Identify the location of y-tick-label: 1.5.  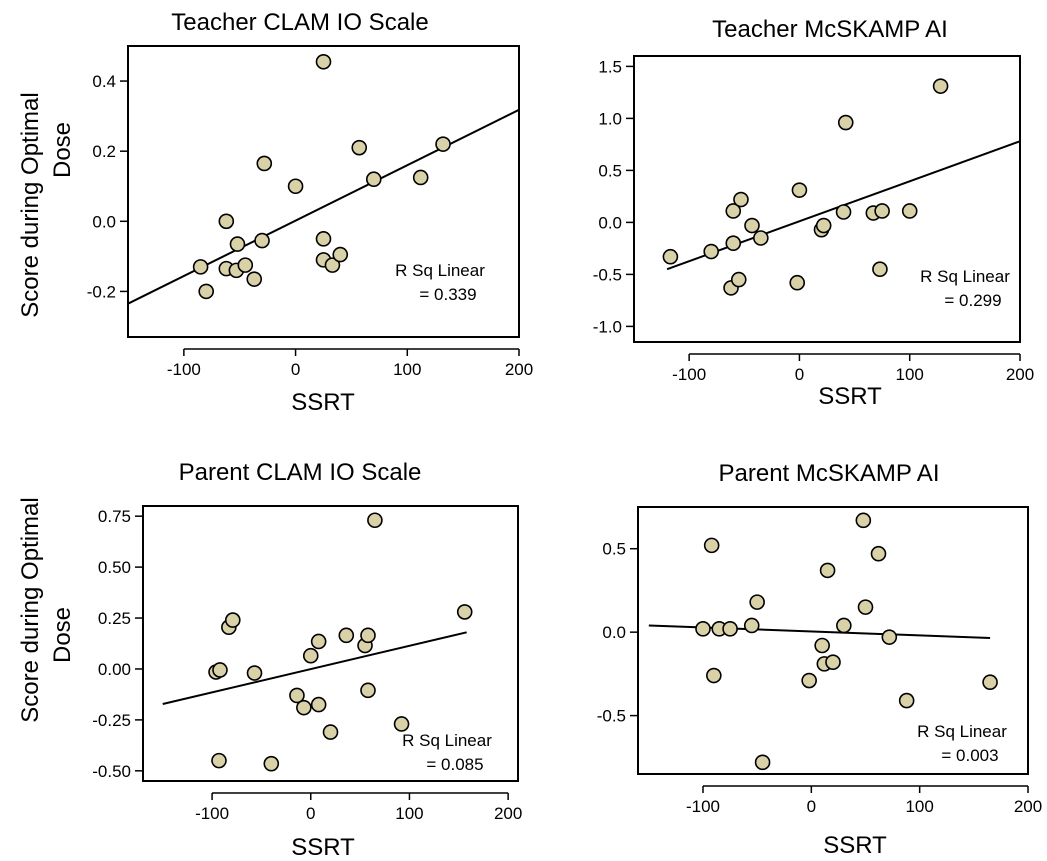
(610, 66).